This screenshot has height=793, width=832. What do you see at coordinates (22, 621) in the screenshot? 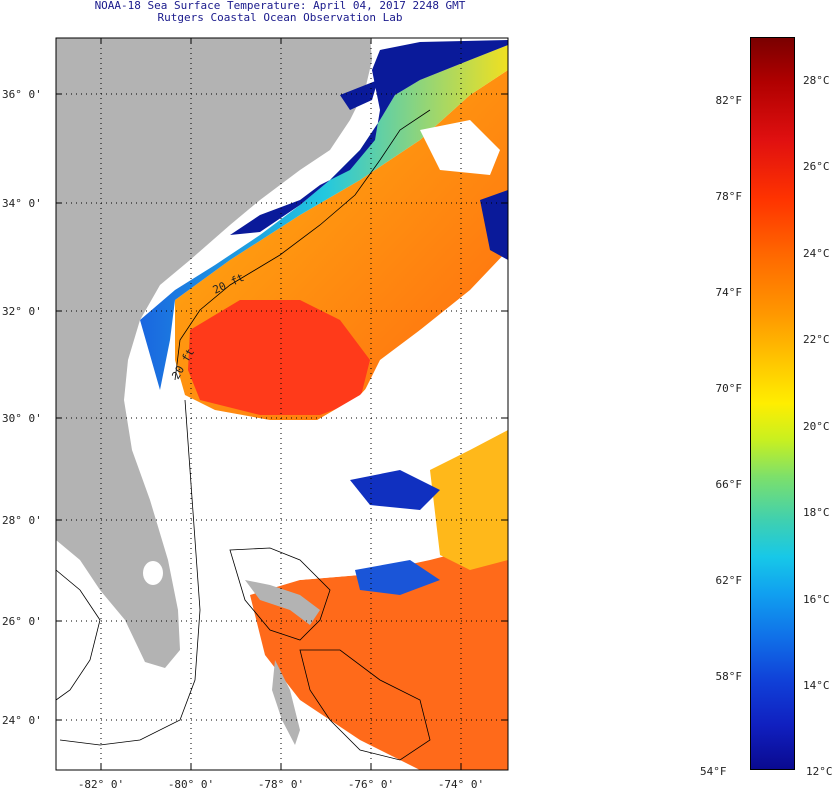
I see `lat-label-26: 26° 0'` at bounding box center [22, 621].